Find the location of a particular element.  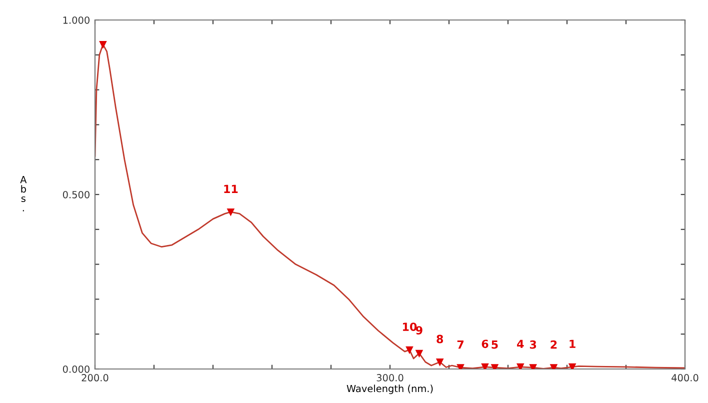

x-tick-label: 200.0 is located at coordinates (95, 378).